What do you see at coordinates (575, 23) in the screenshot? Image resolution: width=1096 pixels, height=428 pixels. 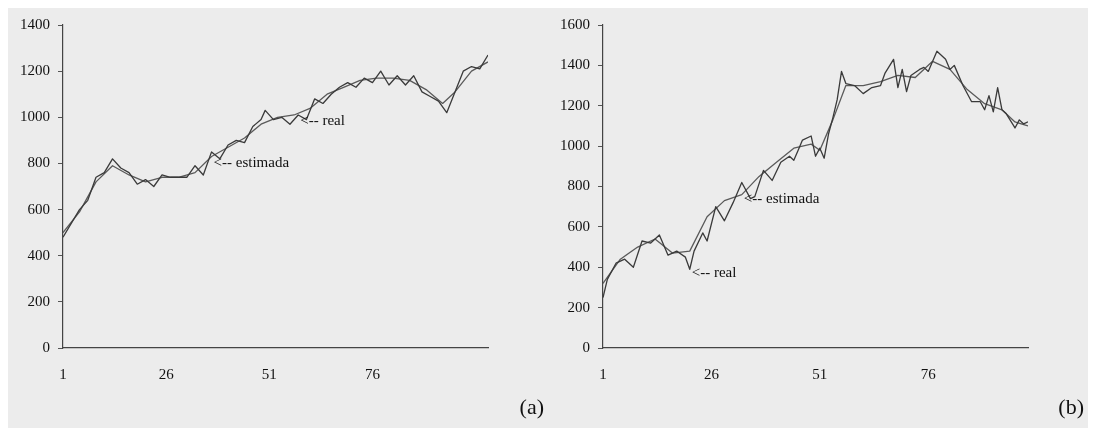 I see `y-tick-label: 1600` at bounding box center [575, 23].